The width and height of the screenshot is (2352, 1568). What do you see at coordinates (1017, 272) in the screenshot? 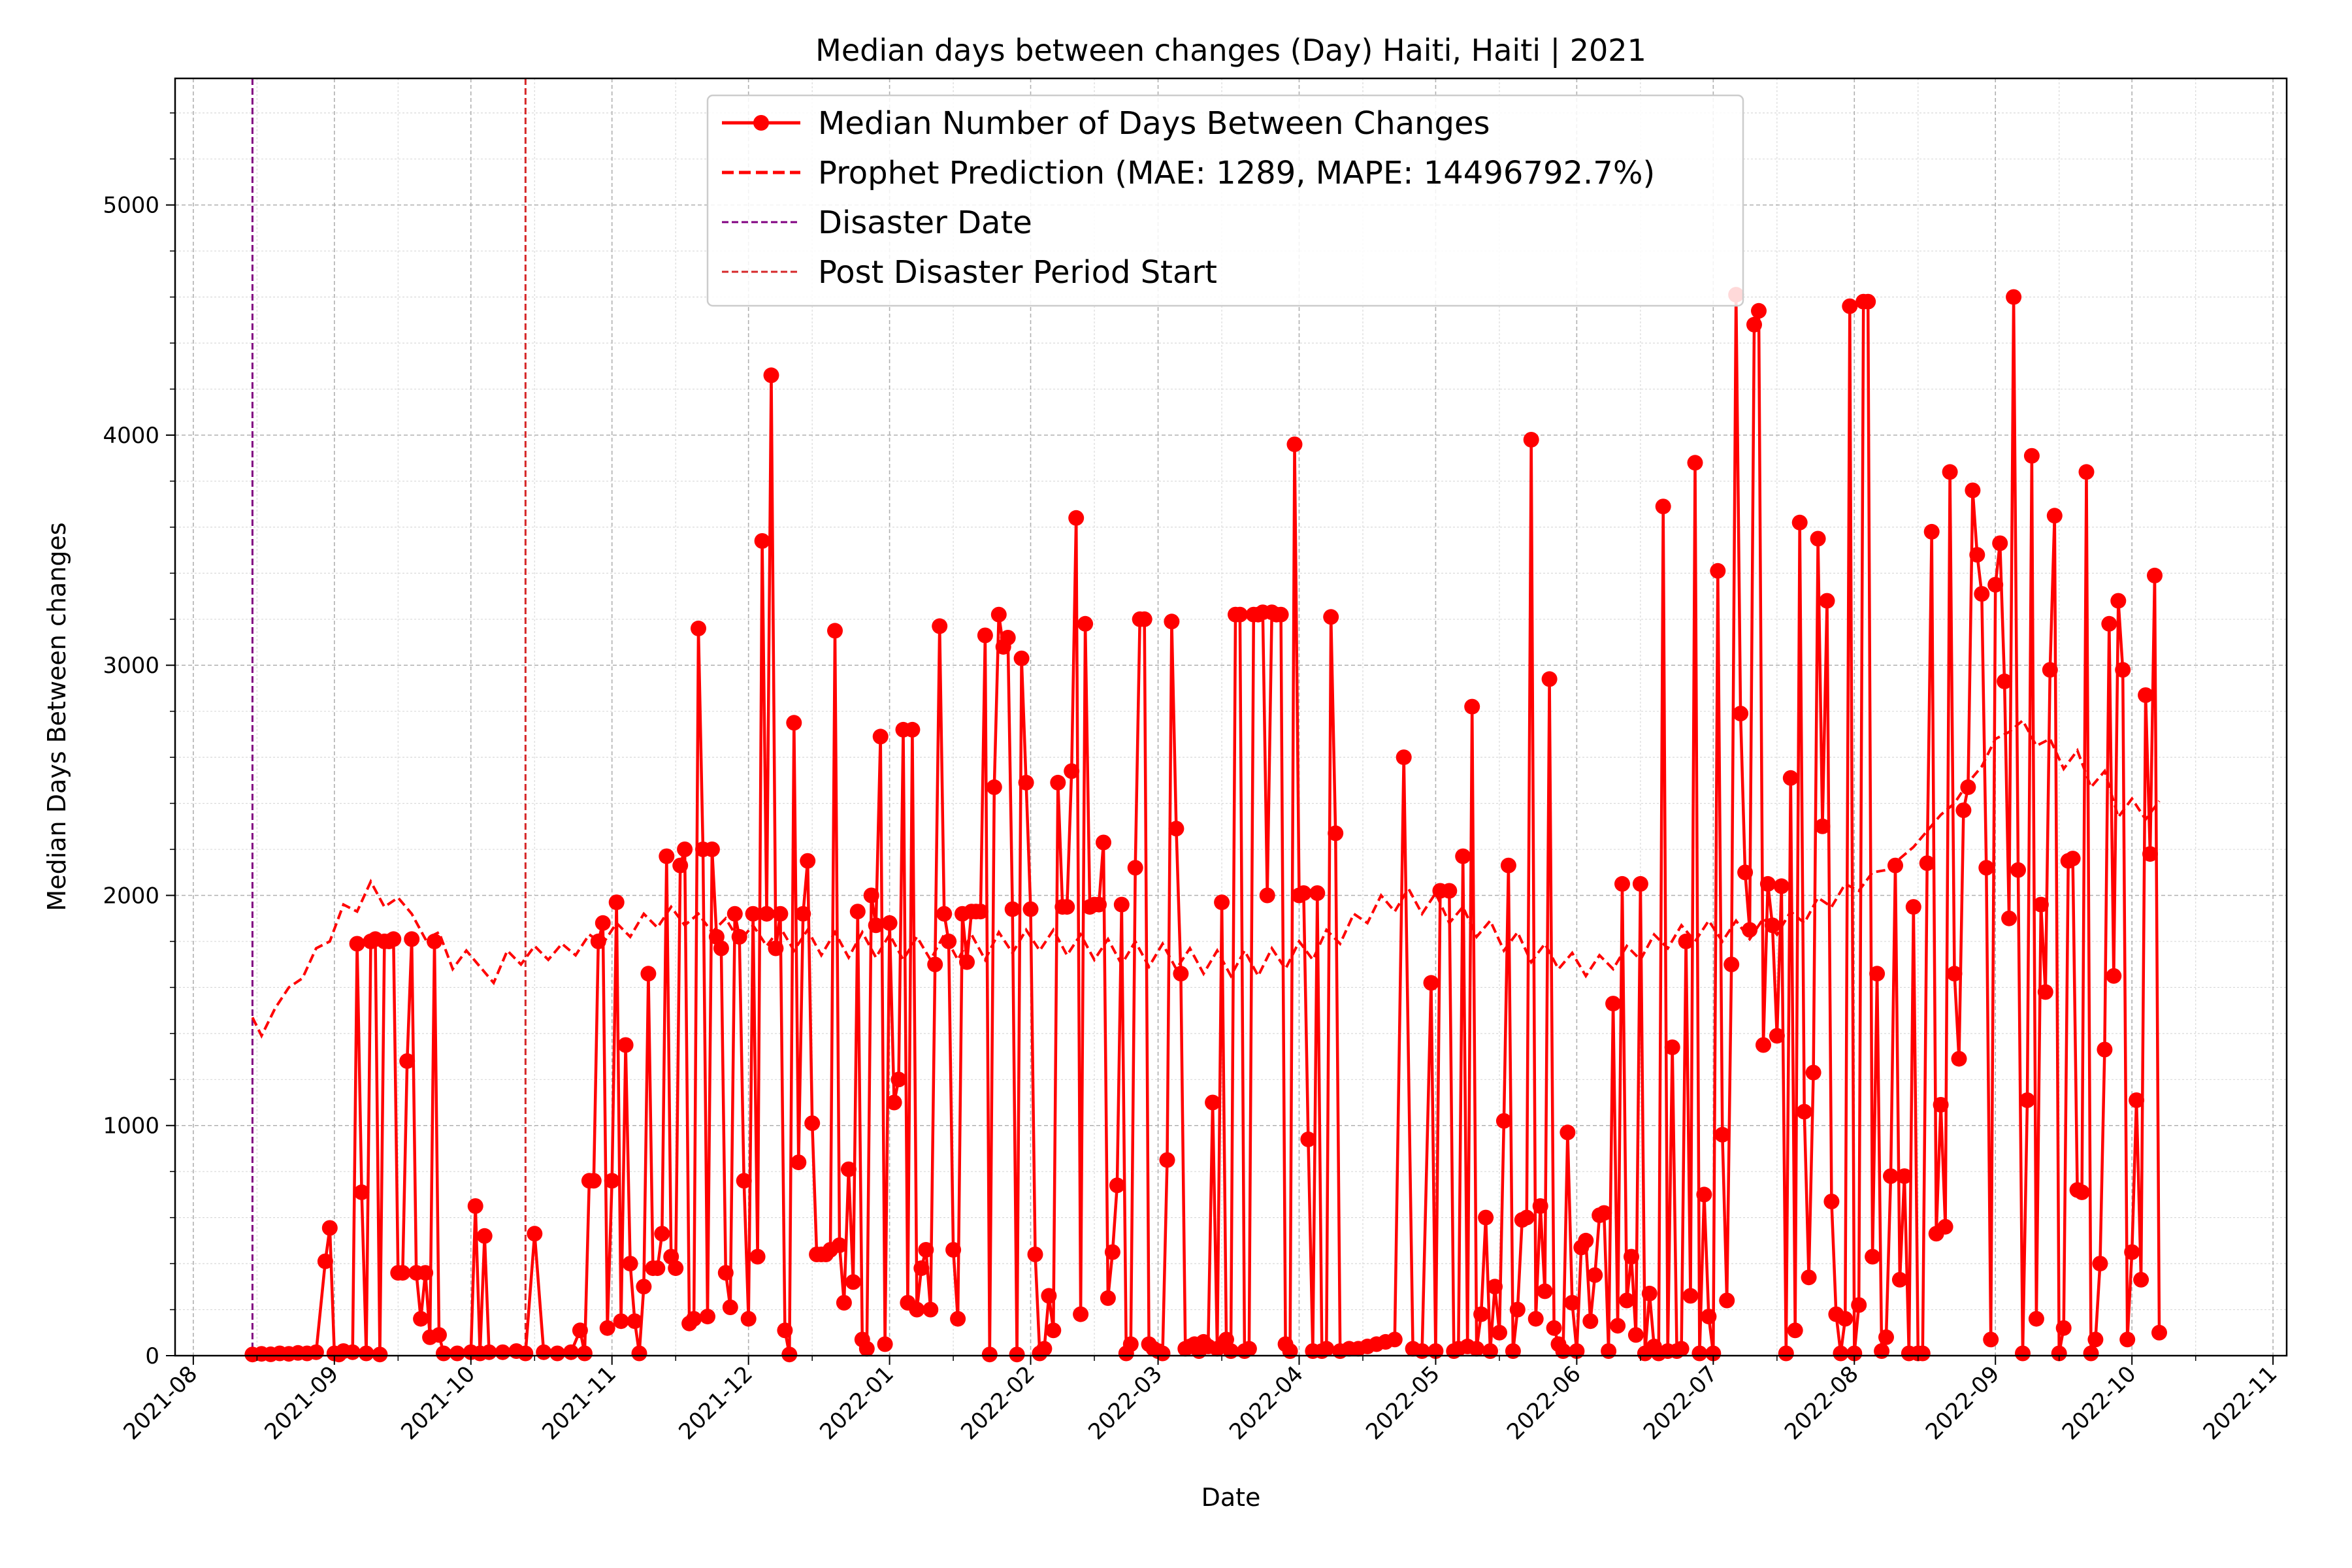
I see `legend-entry-post: Post Disaster Period Start` at bounding box center [1017, 272].